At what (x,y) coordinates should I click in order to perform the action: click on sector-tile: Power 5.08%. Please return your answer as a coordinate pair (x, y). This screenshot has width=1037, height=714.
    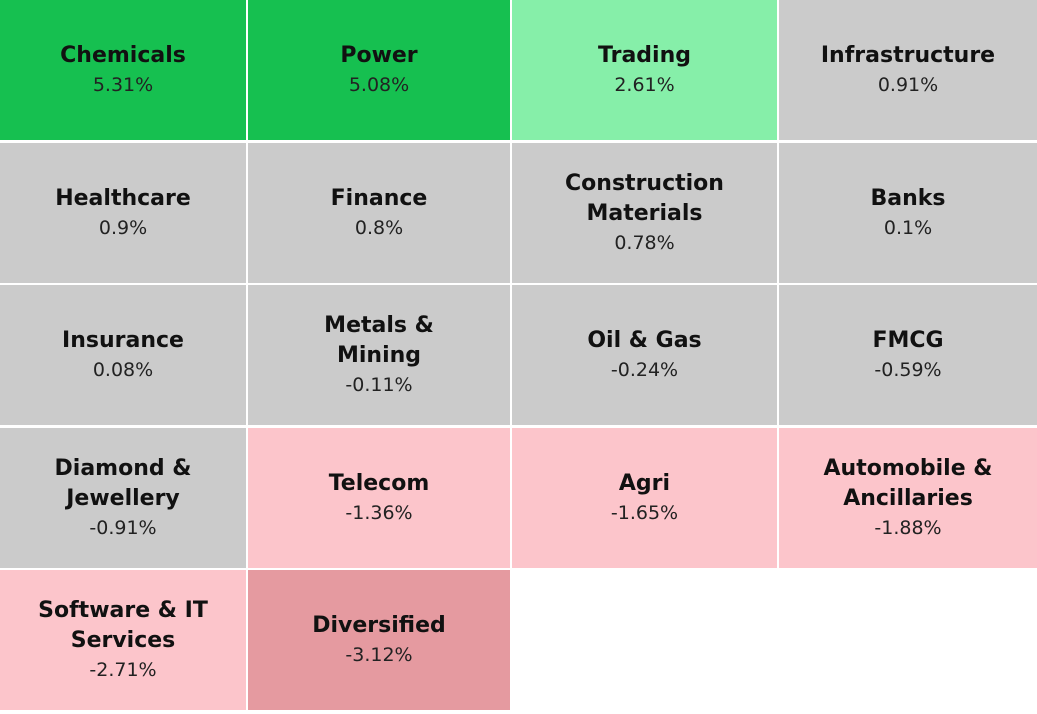
    Looking at the image, I should click on (379, 70).